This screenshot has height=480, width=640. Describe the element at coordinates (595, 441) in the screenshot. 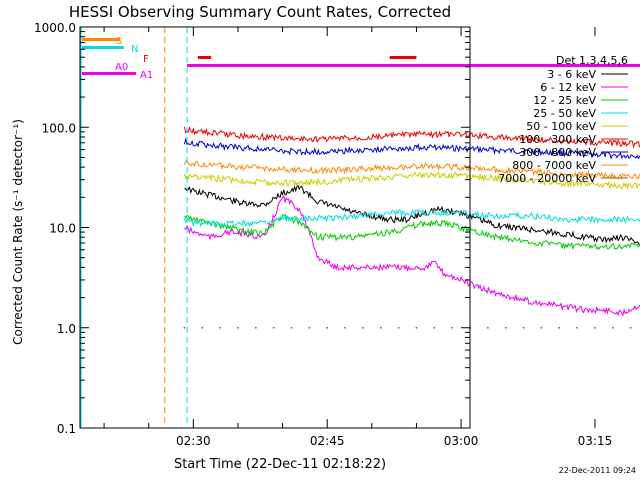

I see `x-tick-label: 03:15` at that location.